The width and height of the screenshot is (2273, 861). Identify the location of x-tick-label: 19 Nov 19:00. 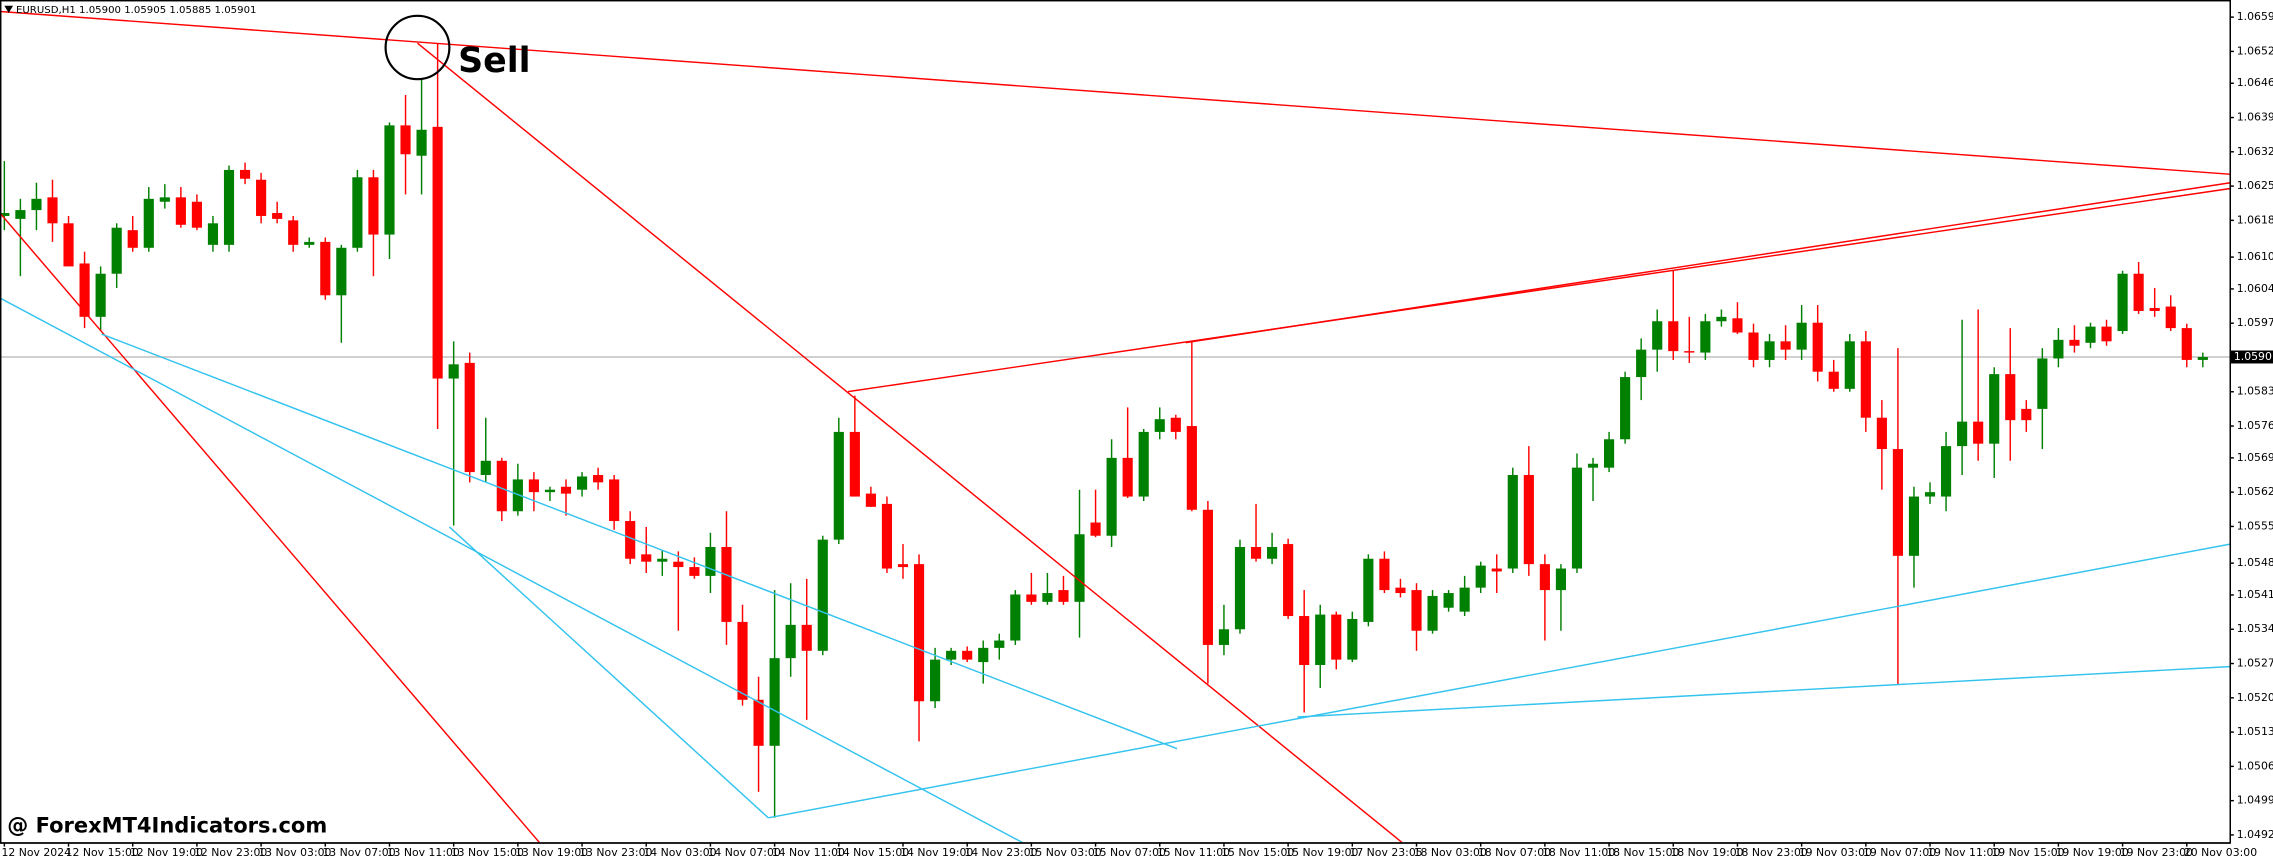
(2091, 852).